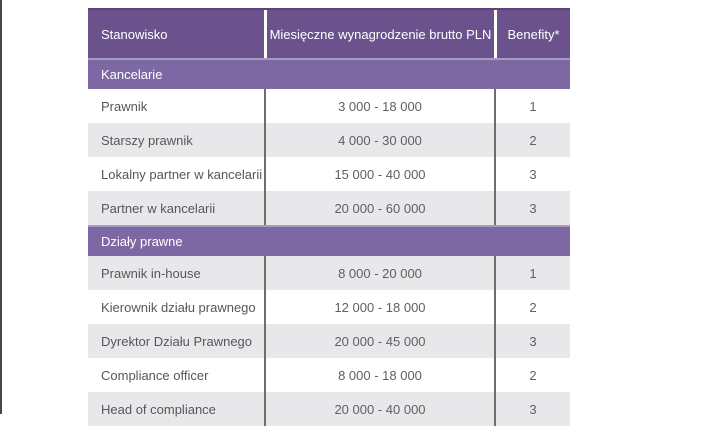  I want to click on table-row: Prawnik in-house 8 000 - 20 000 1, so click(329, 273).